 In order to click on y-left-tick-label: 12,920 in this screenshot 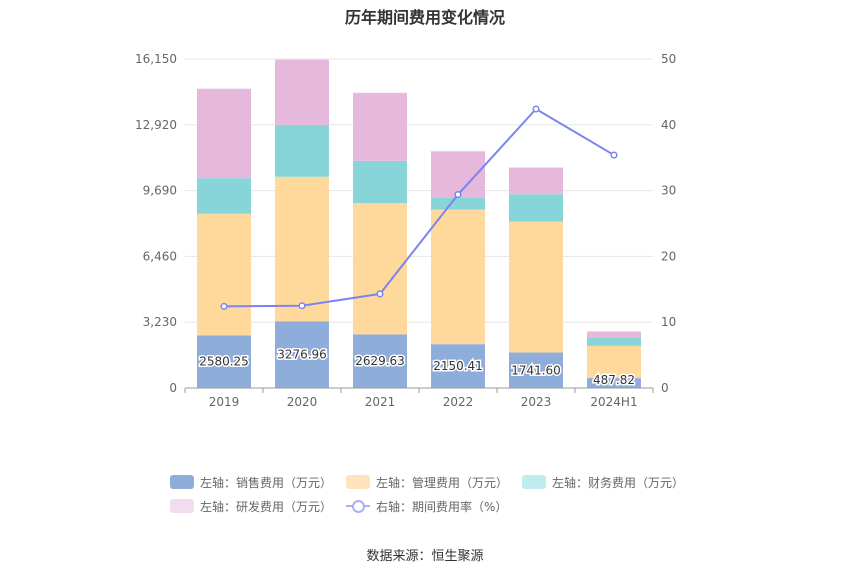, I will do `click(156, 125)`.